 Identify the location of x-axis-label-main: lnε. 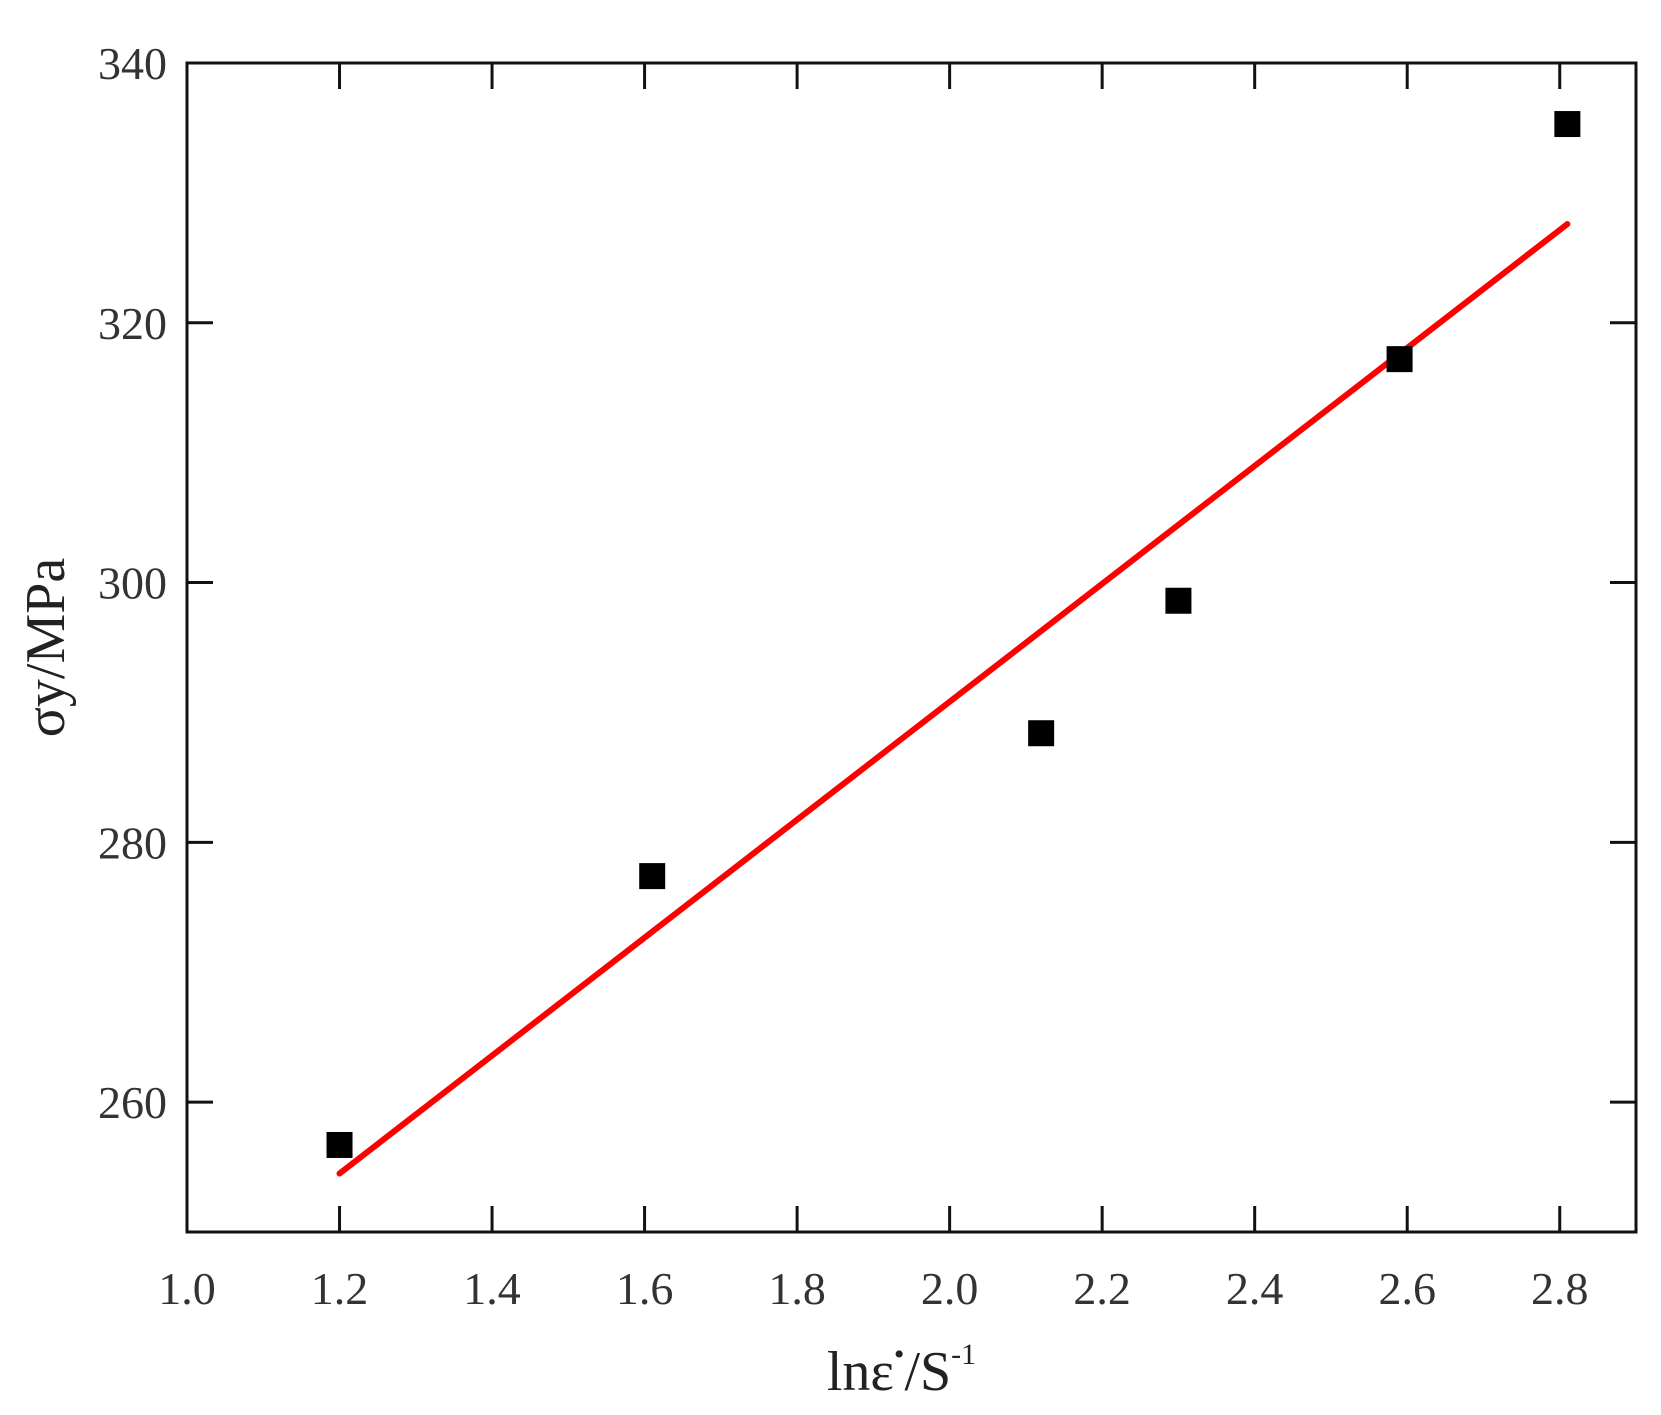
(860, 1372).